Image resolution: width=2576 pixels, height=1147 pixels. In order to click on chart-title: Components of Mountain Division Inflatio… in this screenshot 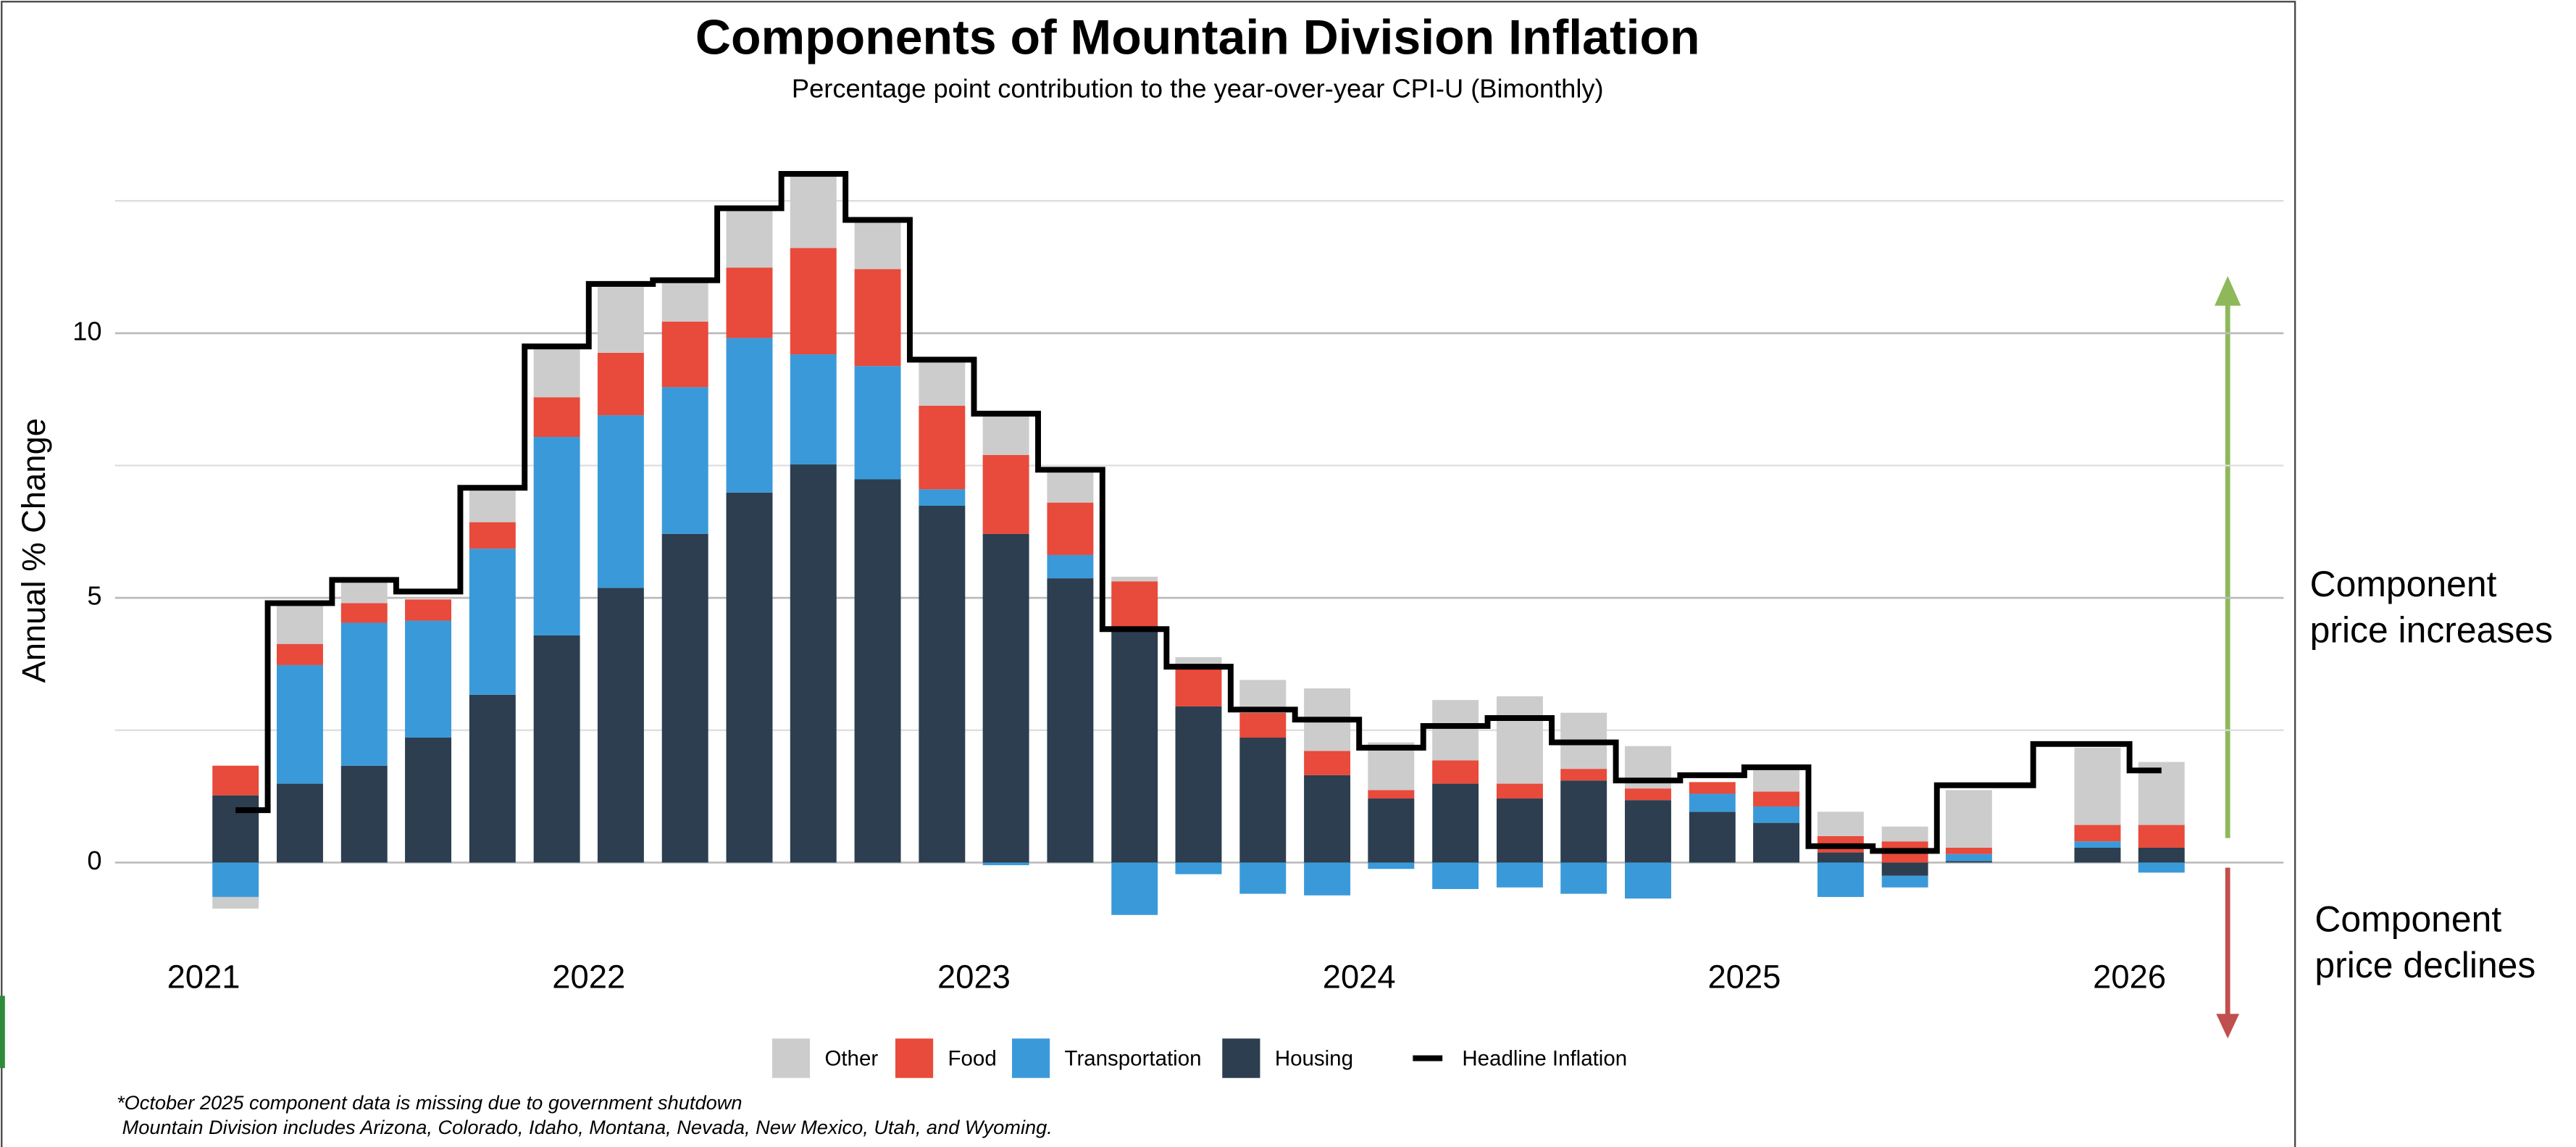, I will do `click(1197, 37)`.